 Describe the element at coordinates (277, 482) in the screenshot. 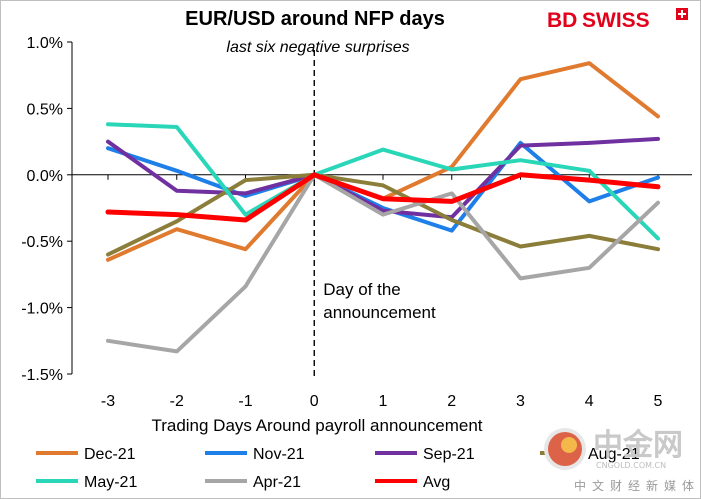

I see `legend-label: Apr-21` at that location.